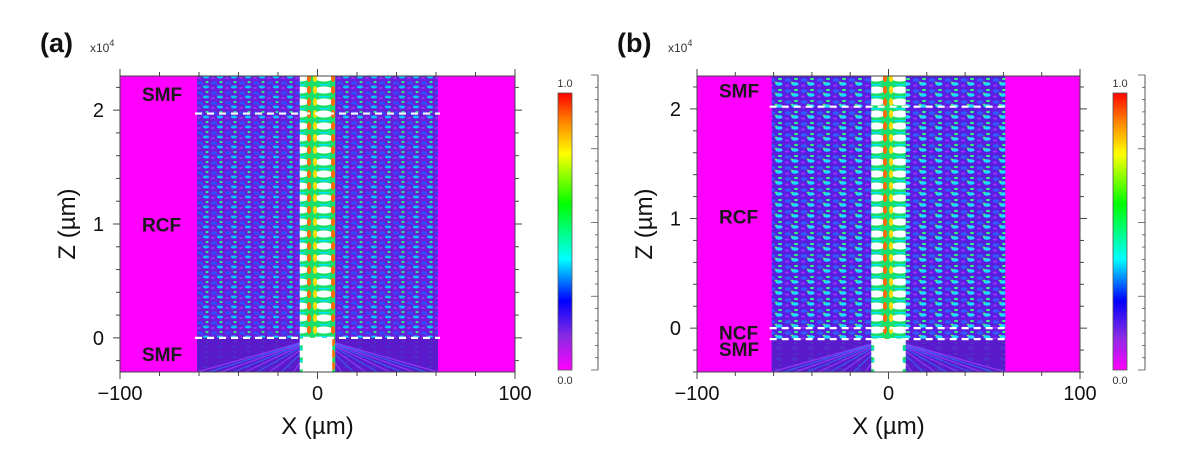 The image size is (1195, 463). What do you see at coordinates (634, 43) in the screenshot?
I see `panel-label: (b)` at bounding box center [634, 43].